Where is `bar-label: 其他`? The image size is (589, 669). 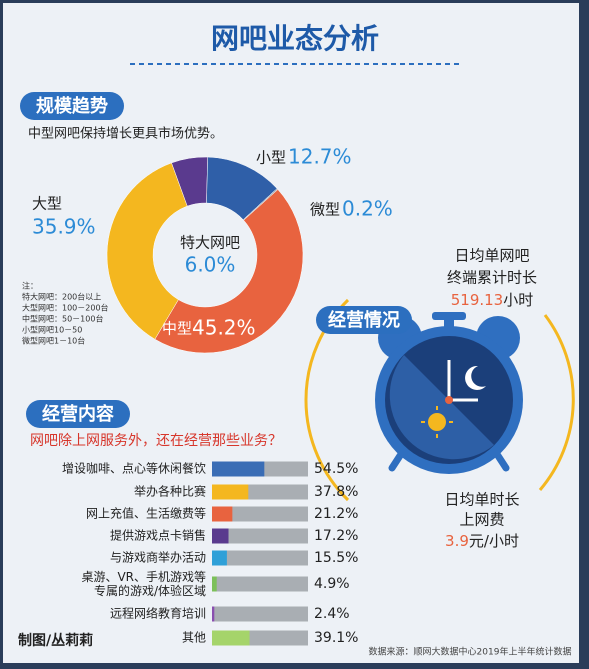 bar-label: 其他 is located at coordinates (194, 638).